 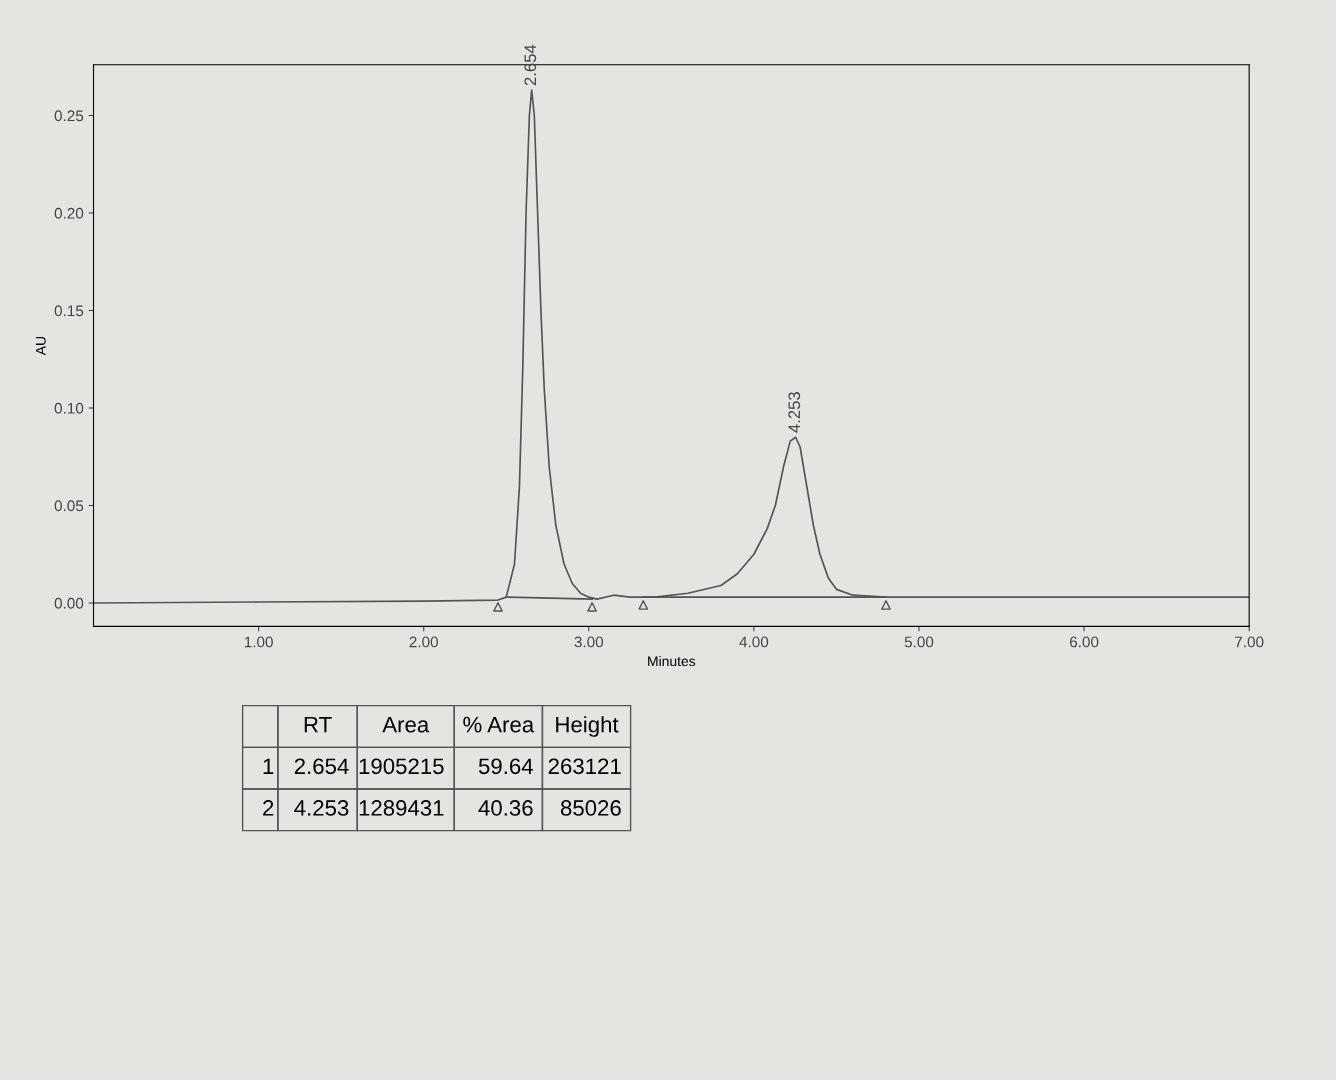 I want to click on y-tick-label: 0.25, so click(x=69, y=116).